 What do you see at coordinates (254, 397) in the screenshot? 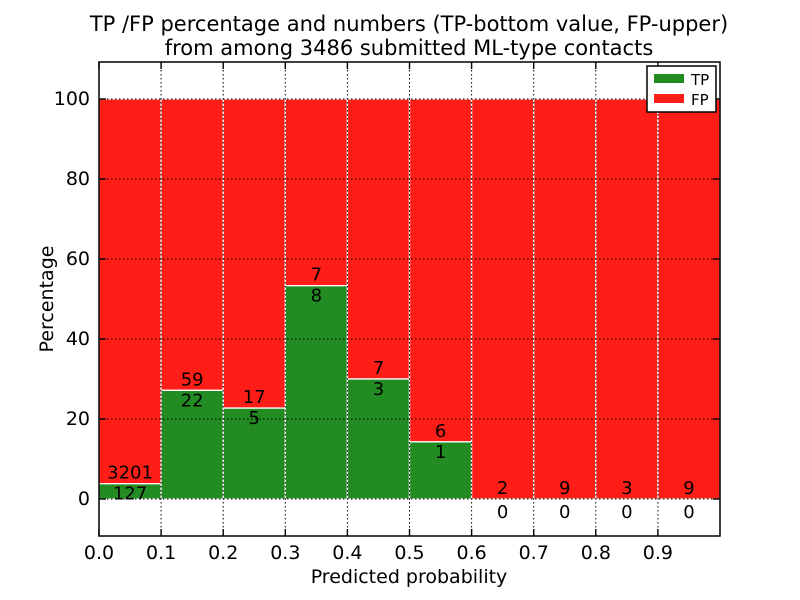
I see `fp-count-label: 17` at bounding box center [254, 397].